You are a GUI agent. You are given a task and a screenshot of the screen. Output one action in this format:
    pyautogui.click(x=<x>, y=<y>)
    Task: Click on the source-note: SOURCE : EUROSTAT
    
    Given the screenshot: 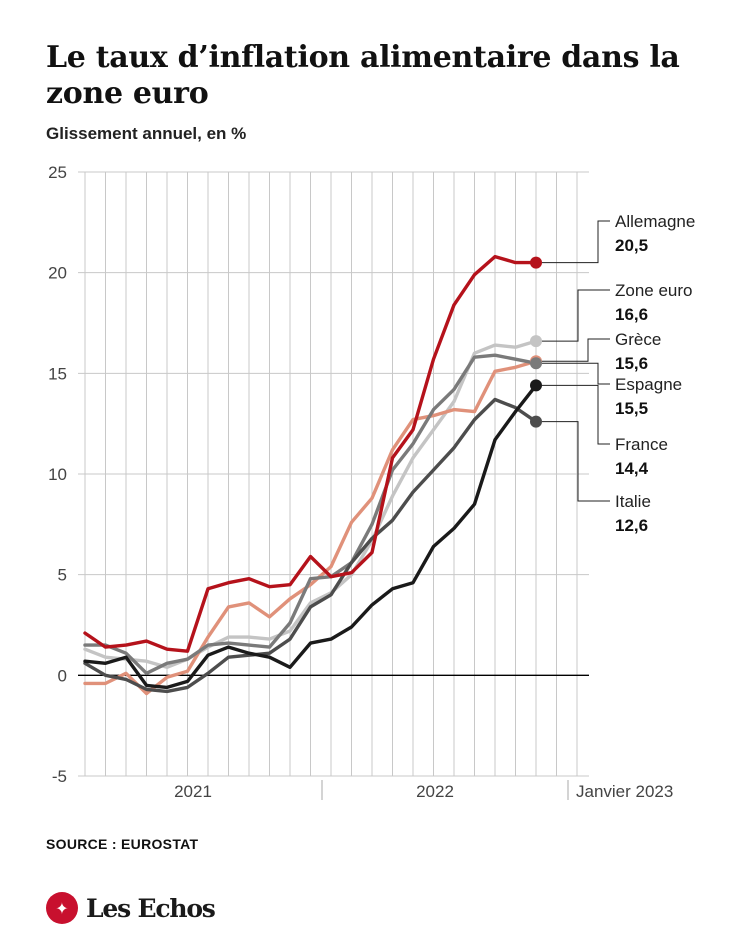 What is the action you would take?
    pyautogui.click(x=122, y=844)
    